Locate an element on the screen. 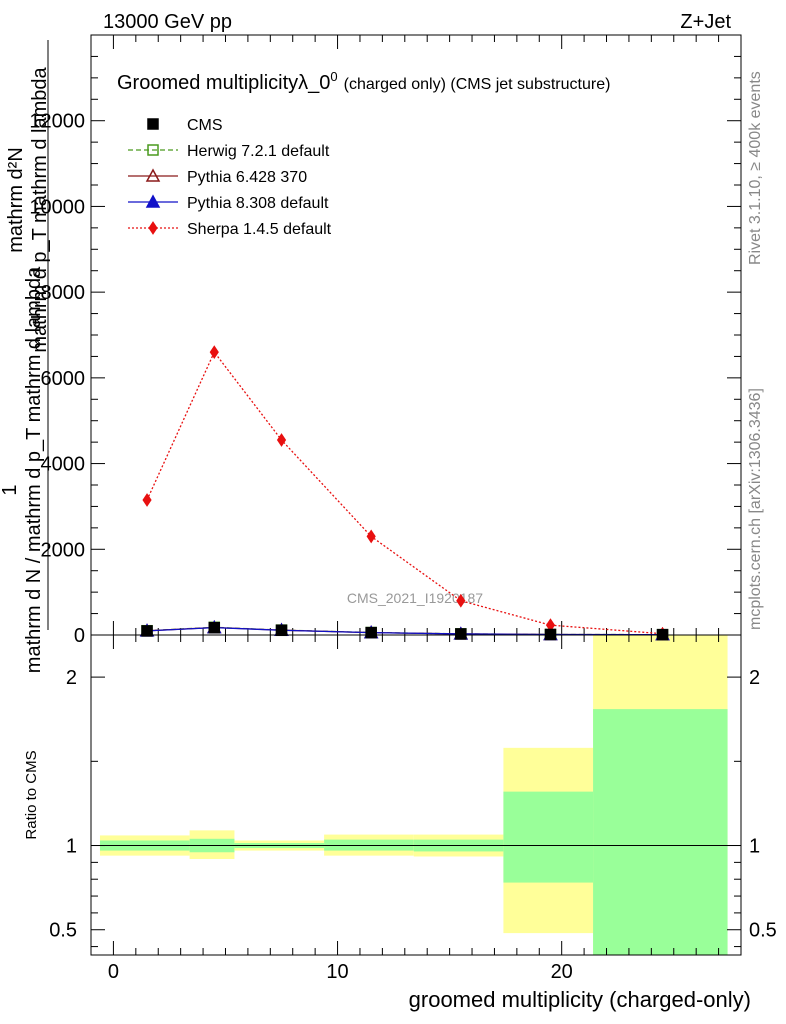 The height and width of the screenshot is (1024, 786). legend-entry-3: Pythia 8.308 default is located at coordinates (228, 203).